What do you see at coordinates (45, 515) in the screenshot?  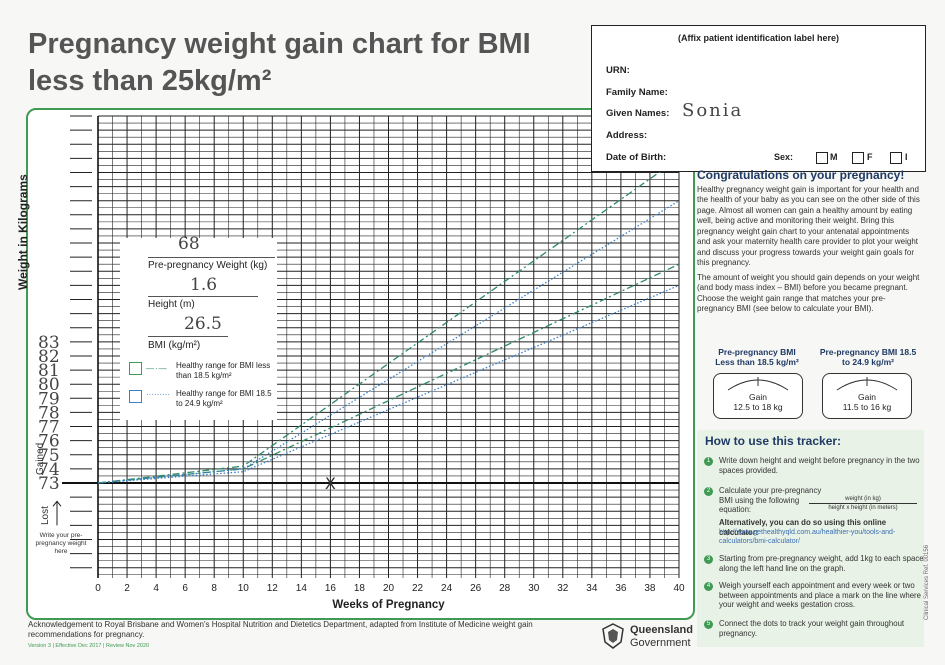 I see `lost-label: Lost` at bounding box center [45, 515].